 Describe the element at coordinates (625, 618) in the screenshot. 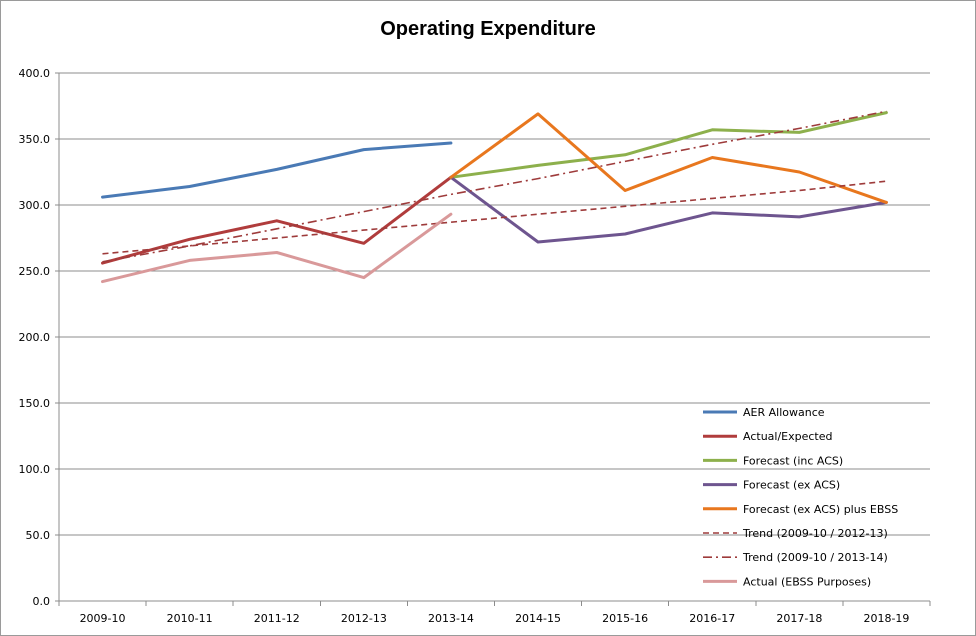

I see `x-tick-label: 2015-16` at that location.